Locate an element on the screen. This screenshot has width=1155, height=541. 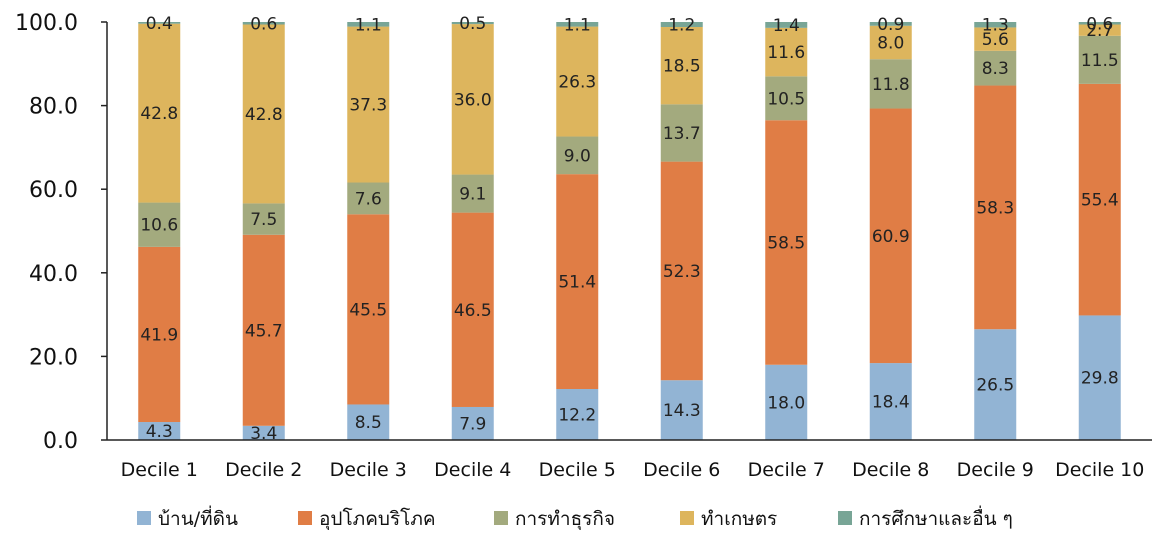
data-label: 52.3 is located at coordinates (682, 272).